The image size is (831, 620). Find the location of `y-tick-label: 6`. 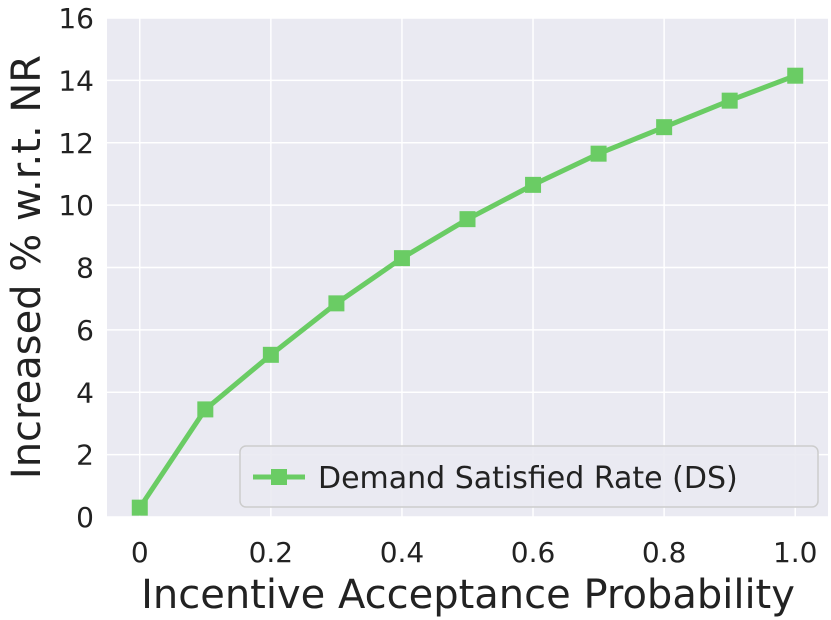

y-tick-label: 6 is located at coordinates (85, 330).